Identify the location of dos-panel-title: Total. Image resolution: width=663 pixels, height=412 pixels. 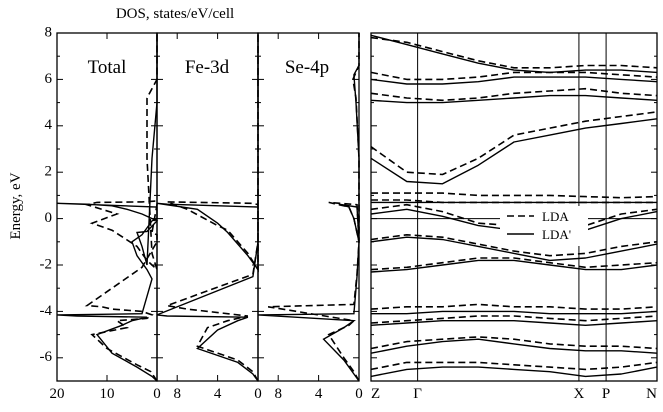
(107, 67).